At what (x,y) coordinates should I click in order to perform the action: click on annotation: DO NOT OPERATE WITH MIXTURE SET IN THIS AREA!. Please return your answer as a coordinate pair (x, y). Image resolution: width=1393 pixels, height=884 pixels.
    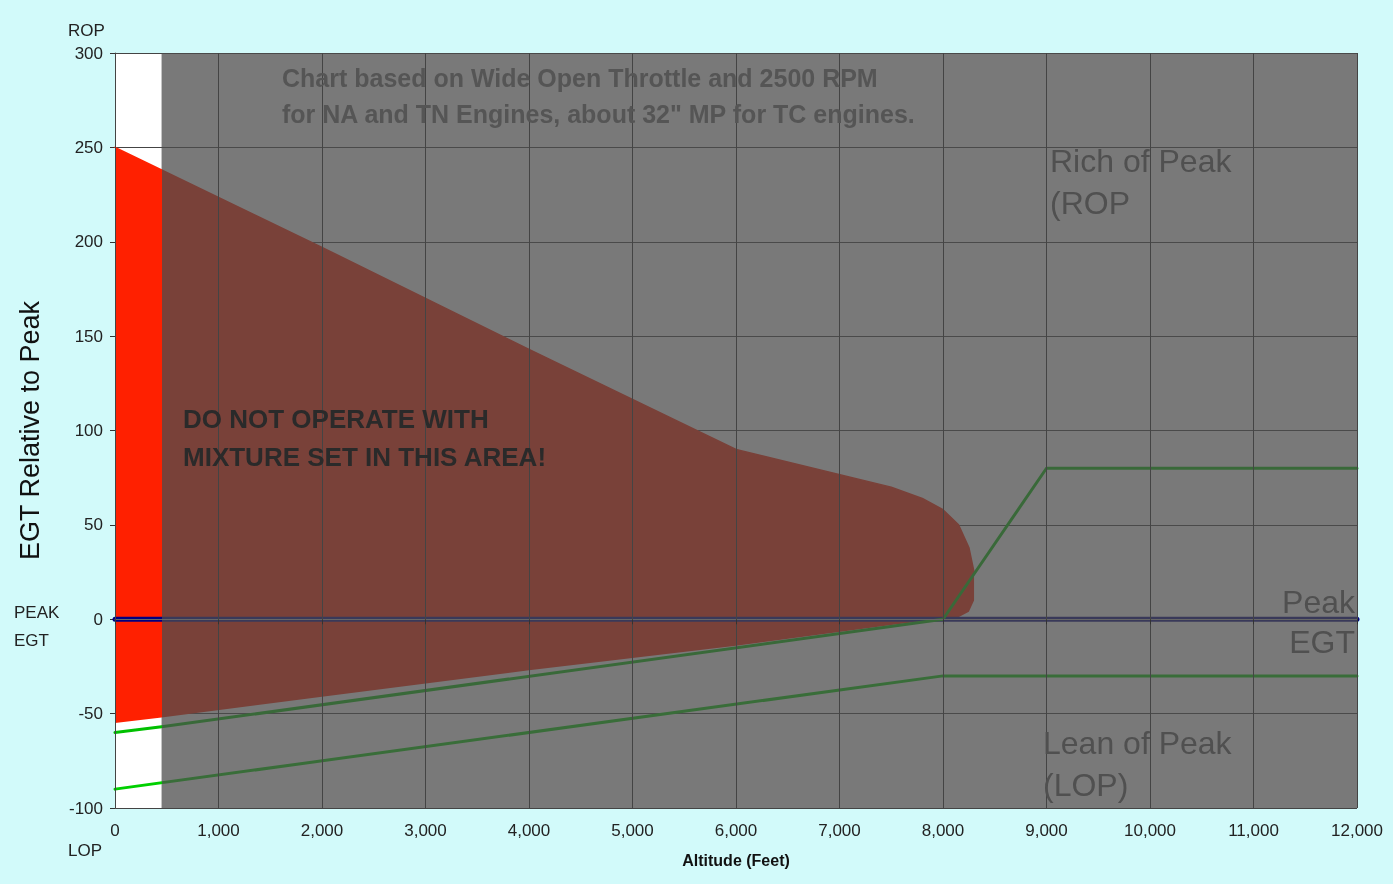
    Looking at the image, I should click on (365, 438).